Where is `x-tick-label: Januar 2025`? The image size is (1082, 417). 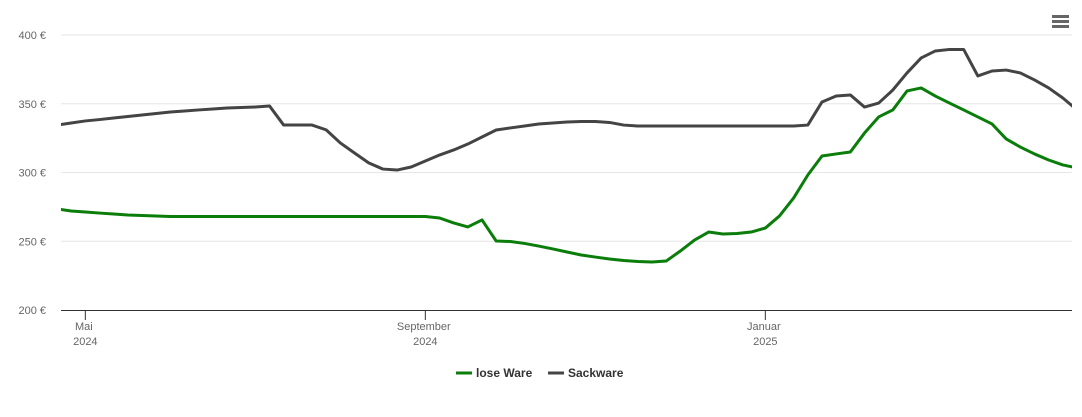
x-tick-label: Januar 2025 is located at coordinates (765, 334).